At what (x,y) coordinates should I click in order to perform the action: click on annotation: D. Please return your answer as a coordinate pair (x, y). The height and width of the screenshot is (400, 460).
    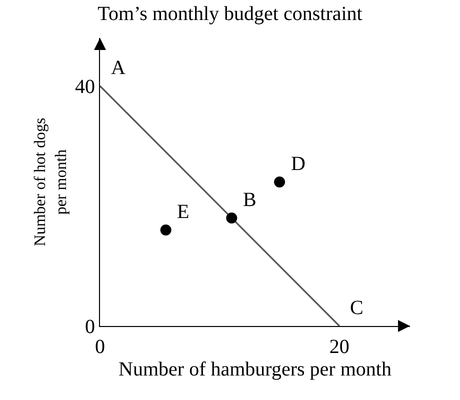
    Looking at the image, I should click on (298, 164).